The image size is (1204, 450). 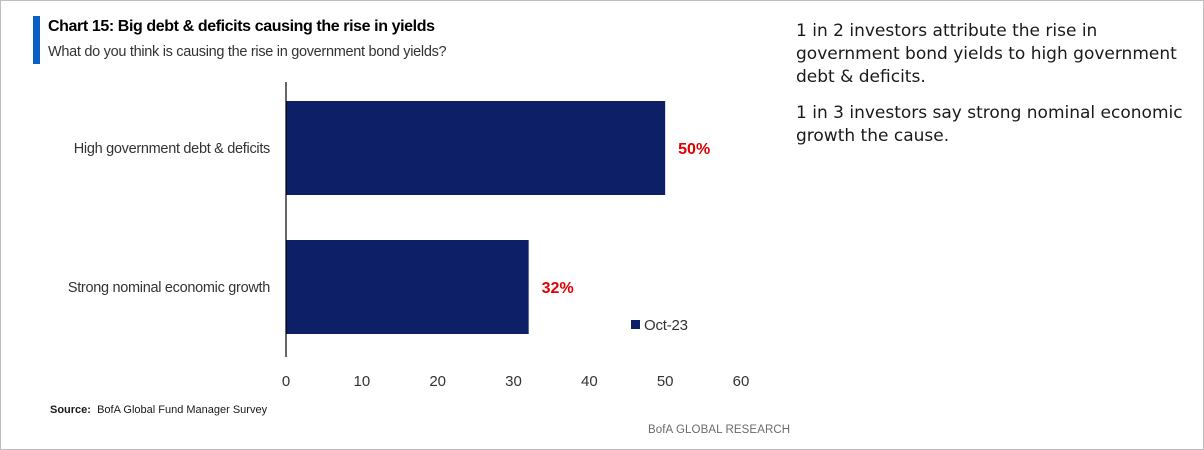 What do you see at coordinates (70, 410) in the screenshot?
I see `source-label: Source:` at bounding box center [70, 410].